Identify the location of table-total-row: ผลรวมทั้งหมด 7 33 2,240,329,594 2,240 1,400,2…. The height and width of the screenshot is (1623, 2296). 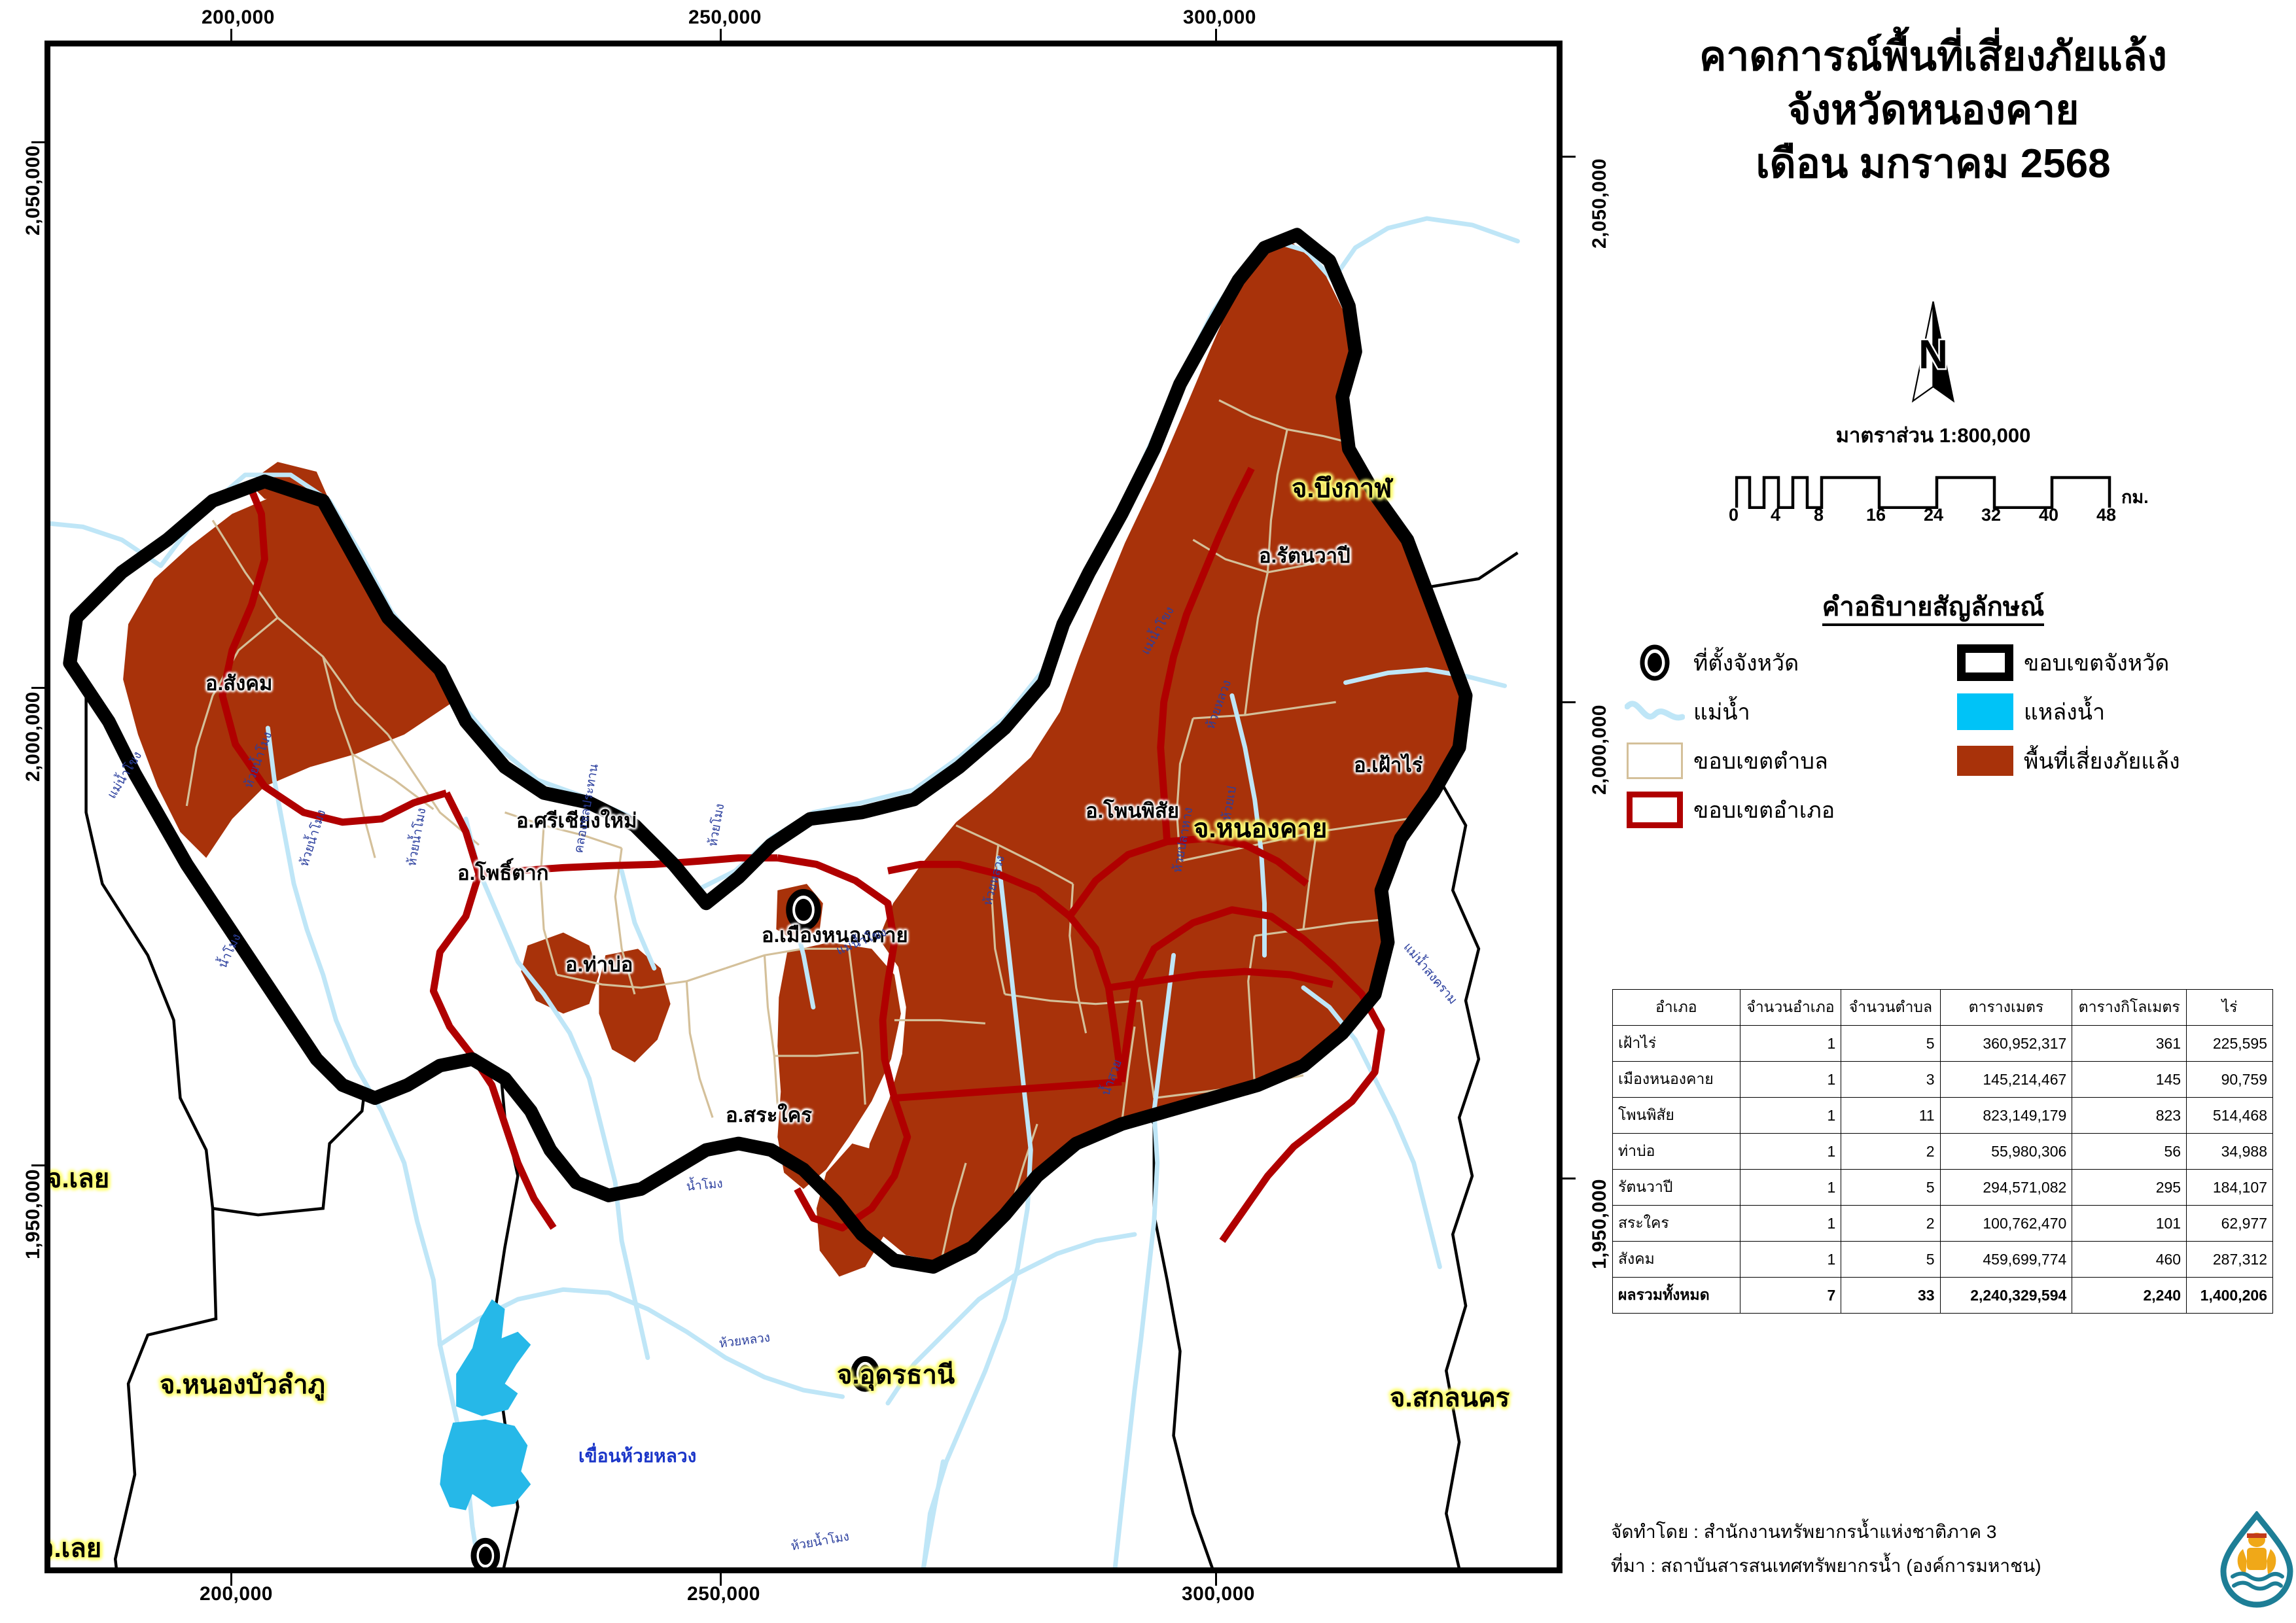
(1943, 1296).